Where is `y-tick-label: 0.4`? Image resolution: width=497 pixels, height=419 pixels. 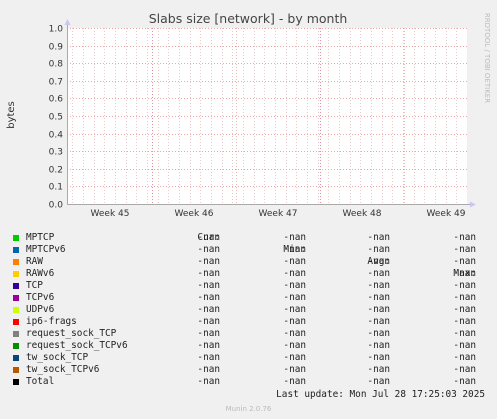 y-tick-label: 0.4 is located at coordinates (56, 136).